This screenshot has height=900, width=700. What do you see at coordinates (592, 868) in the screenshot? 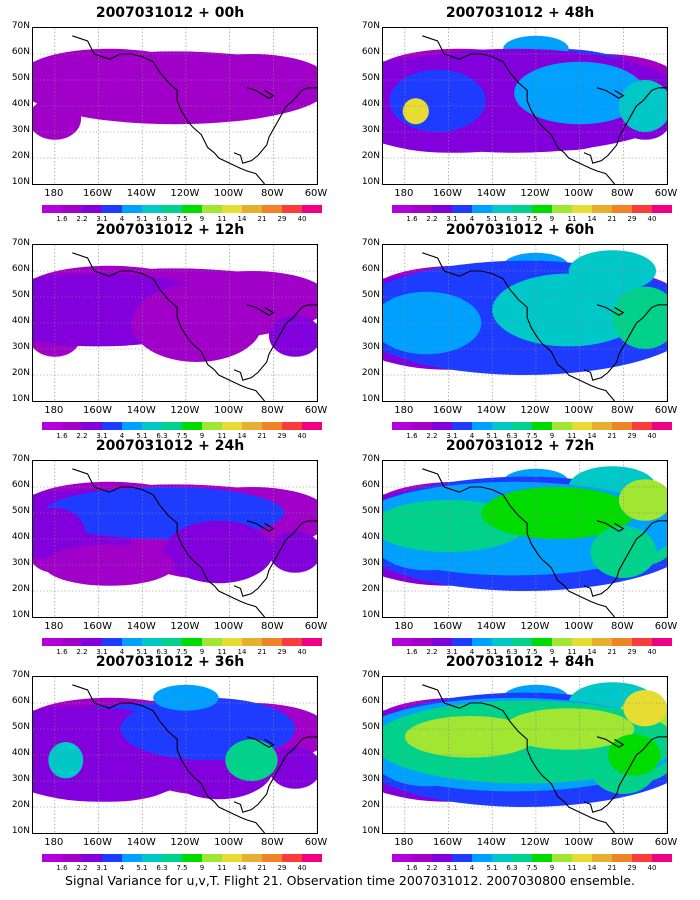
I see `colorbar-label: 14` at bounding box center [592, 868].